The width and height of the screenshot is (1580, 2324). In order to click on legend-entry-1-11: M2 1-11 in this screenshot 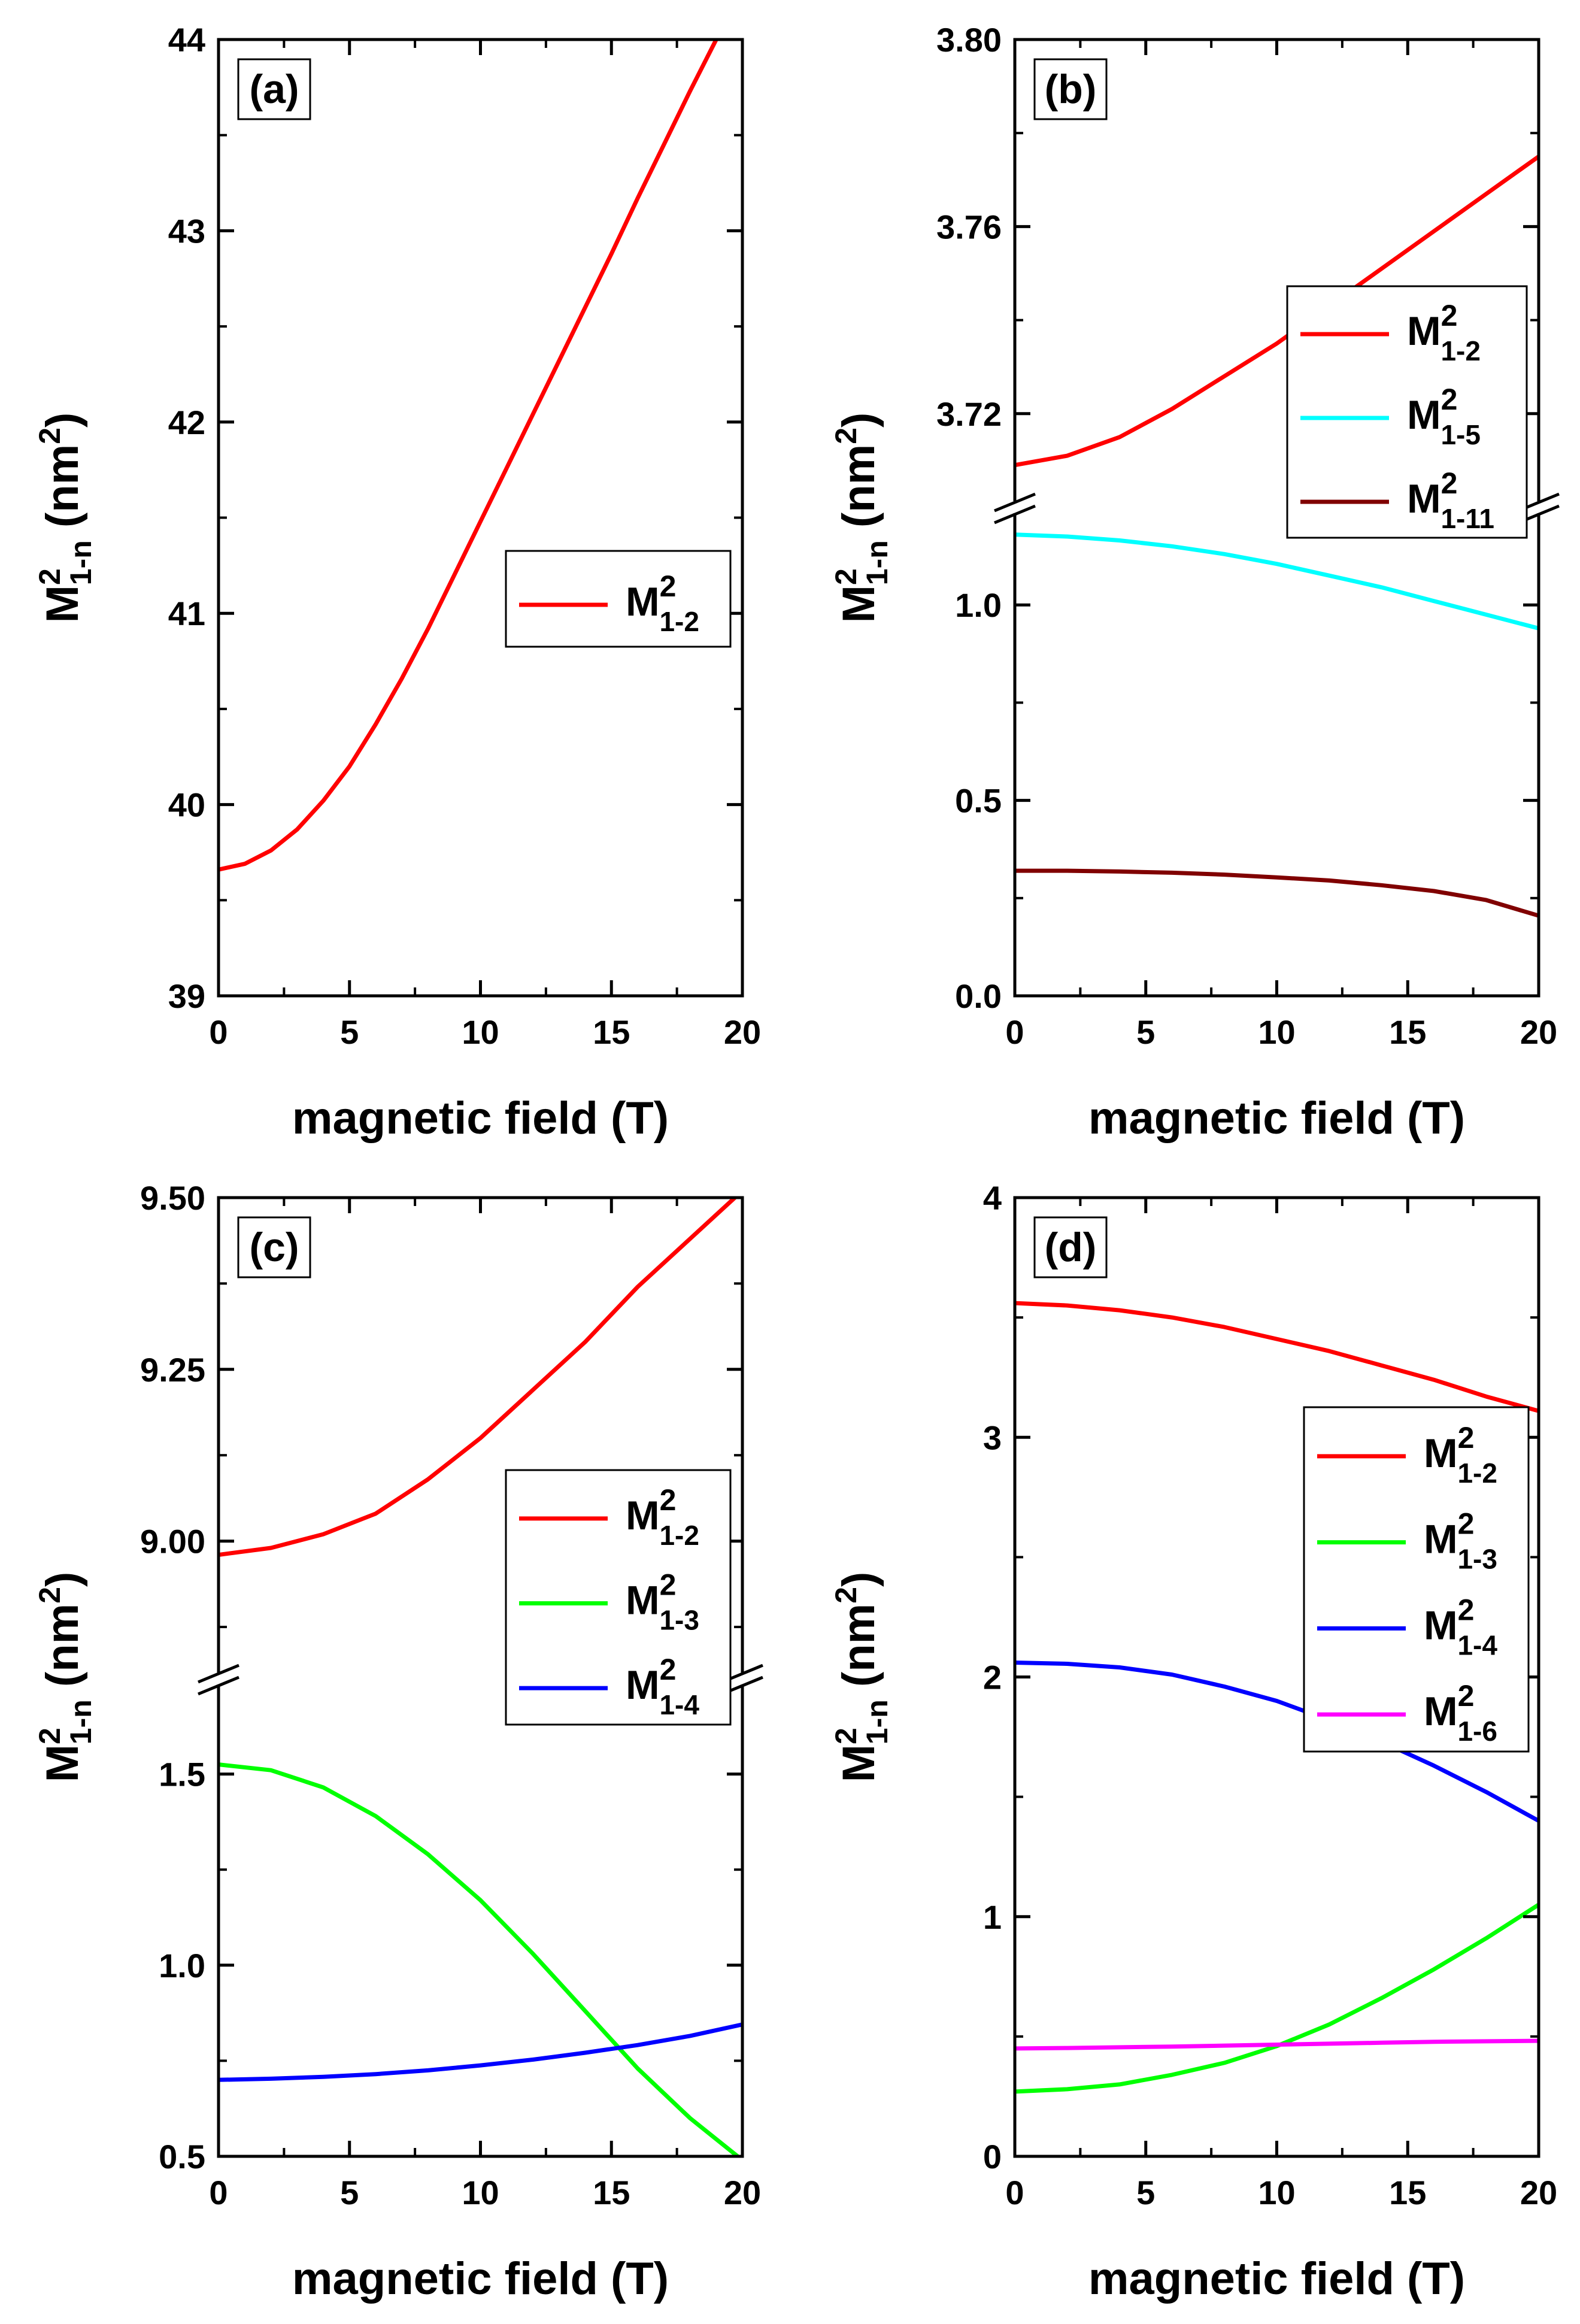, I will do `click(1450, 500)`.